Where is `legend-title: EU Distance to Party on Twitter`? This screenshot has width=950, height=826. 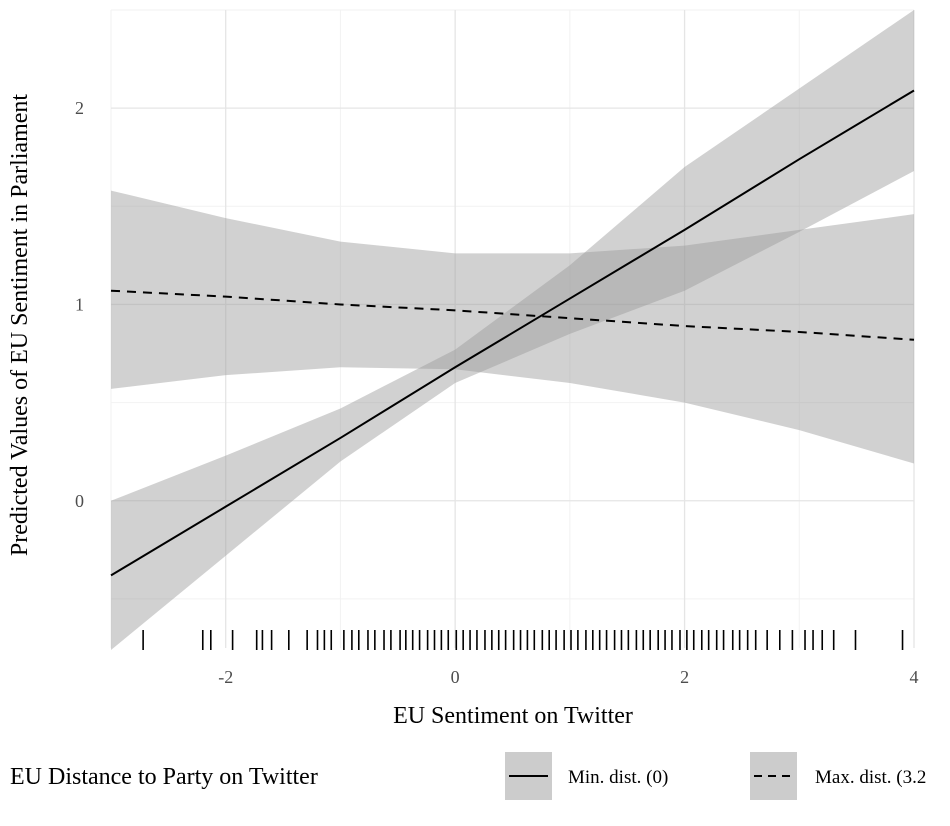
legend-title: EU Distance to Party on Twitter is located at coordinates (164, 777).